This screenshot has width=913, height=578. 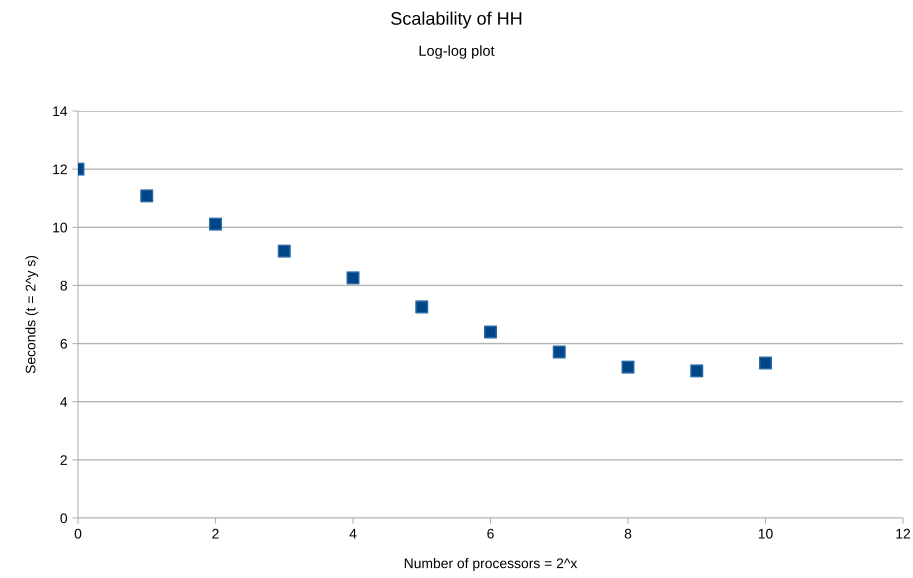 What do you see at coordinates (64, 402) in the screenshot?
I see `y-tick-label: 4` at bounding box center [64, 402].